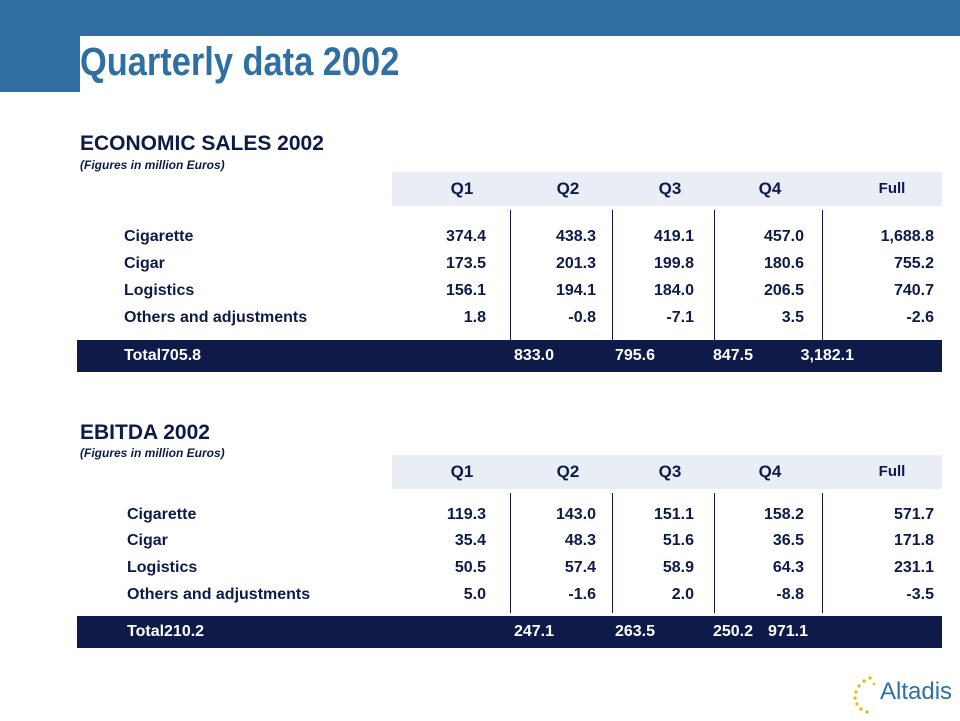 Image resolution: width=960 pixels, height=721 pixels. I want to click on table-cell: 57.4, so click(580, 567).